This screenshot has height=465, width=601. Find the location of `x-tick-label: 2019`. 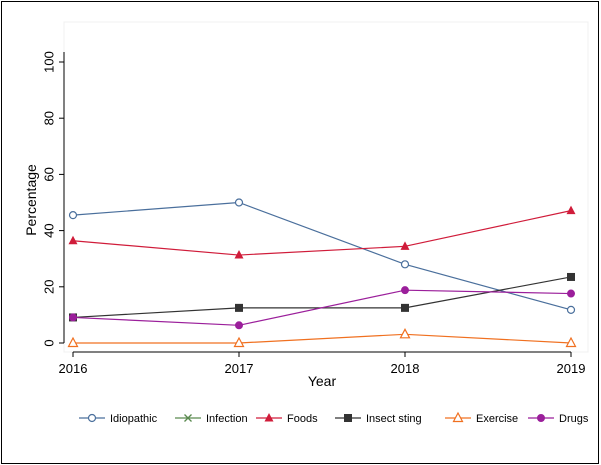

x-tick-label: 2019 is located at coordinates (571, 368).